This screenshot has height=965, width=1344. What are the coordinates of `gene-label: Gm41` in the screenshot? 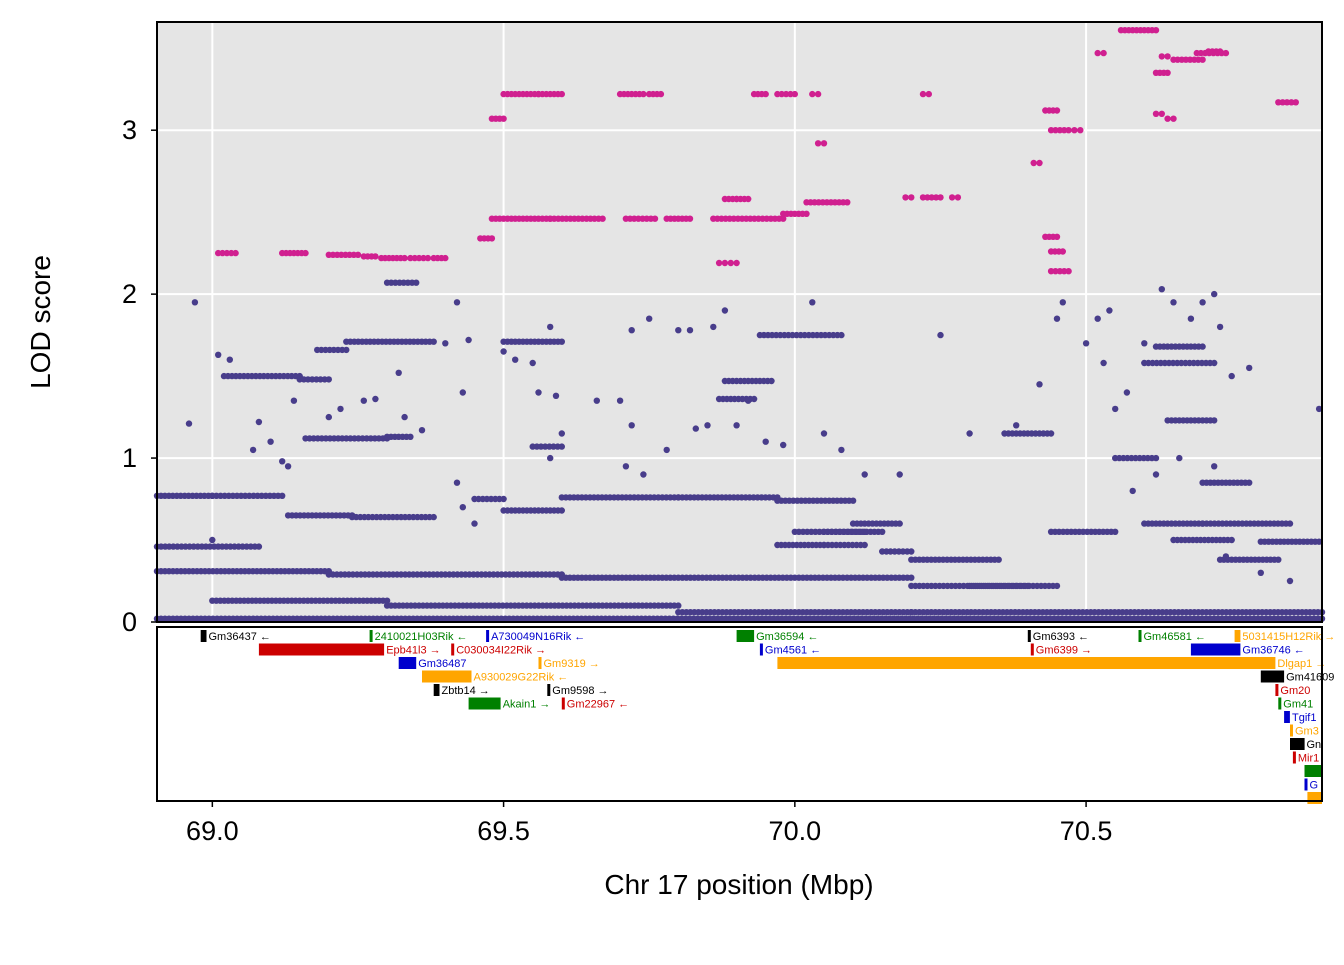 It's located at (1298, 705).